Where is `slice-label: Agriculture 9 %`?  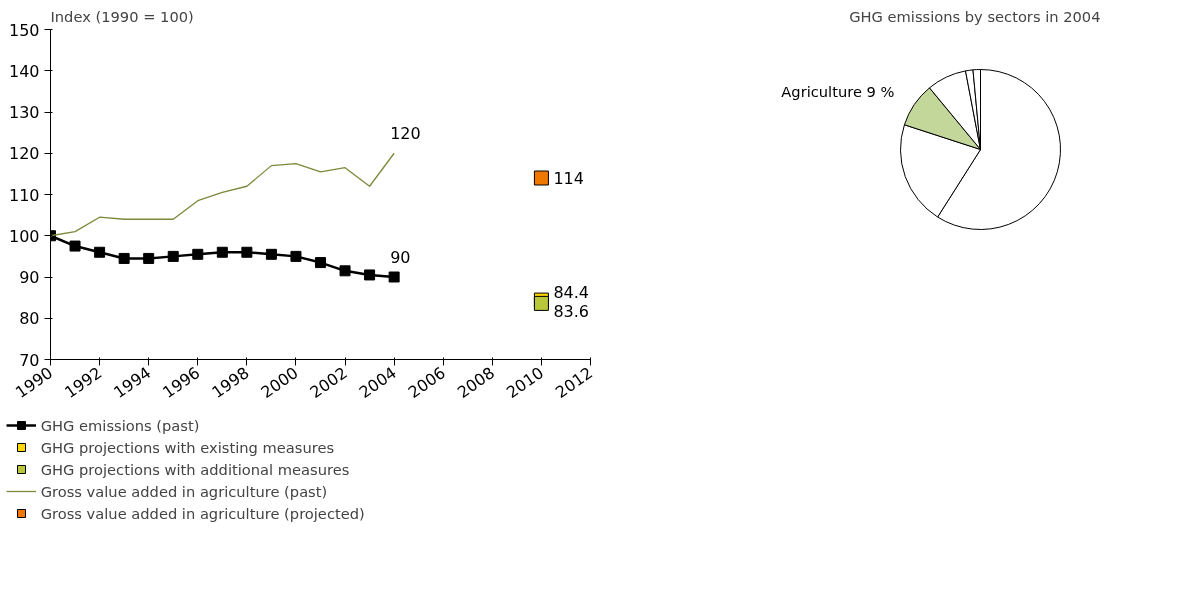
slice-label: Agriculture 9 % is located at coordinates (838, 91).